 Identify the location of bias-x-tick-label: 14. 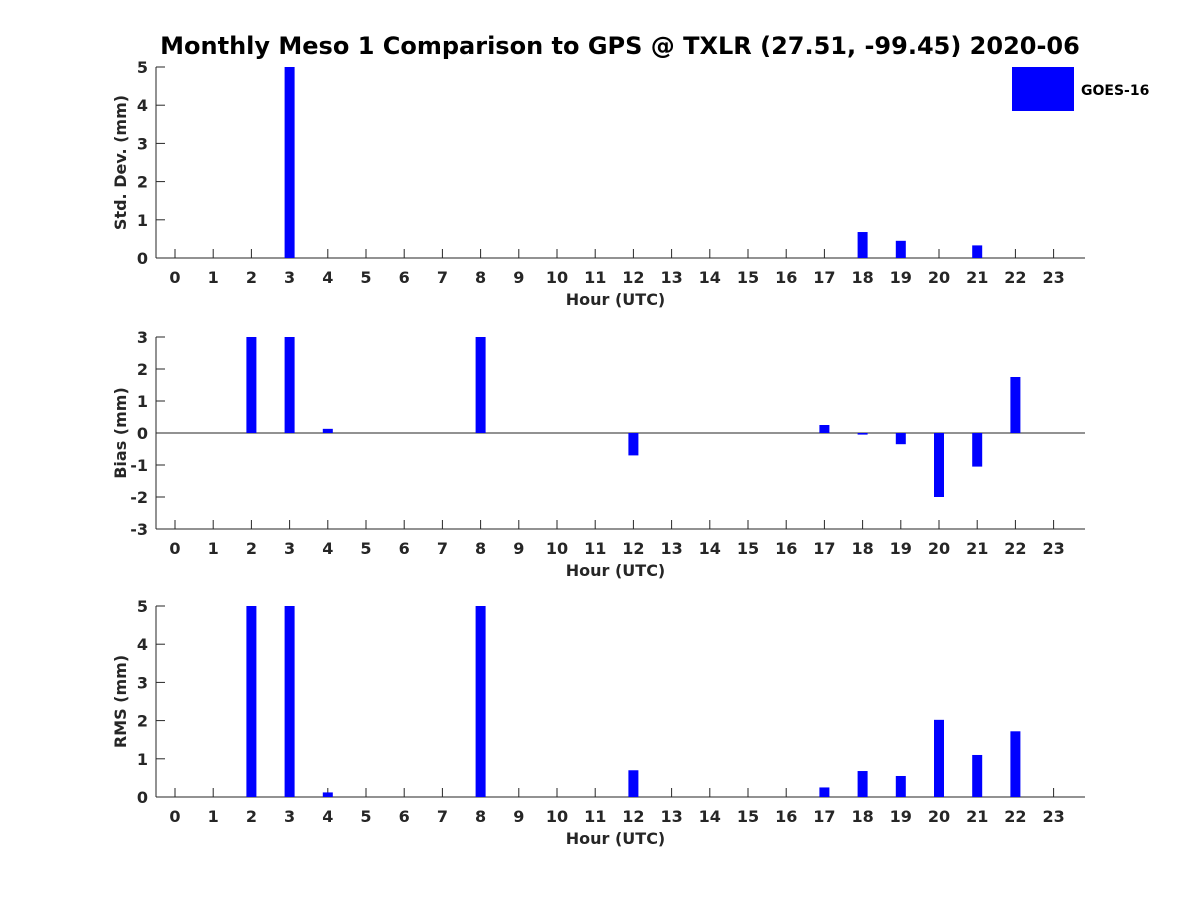
(710, 548).